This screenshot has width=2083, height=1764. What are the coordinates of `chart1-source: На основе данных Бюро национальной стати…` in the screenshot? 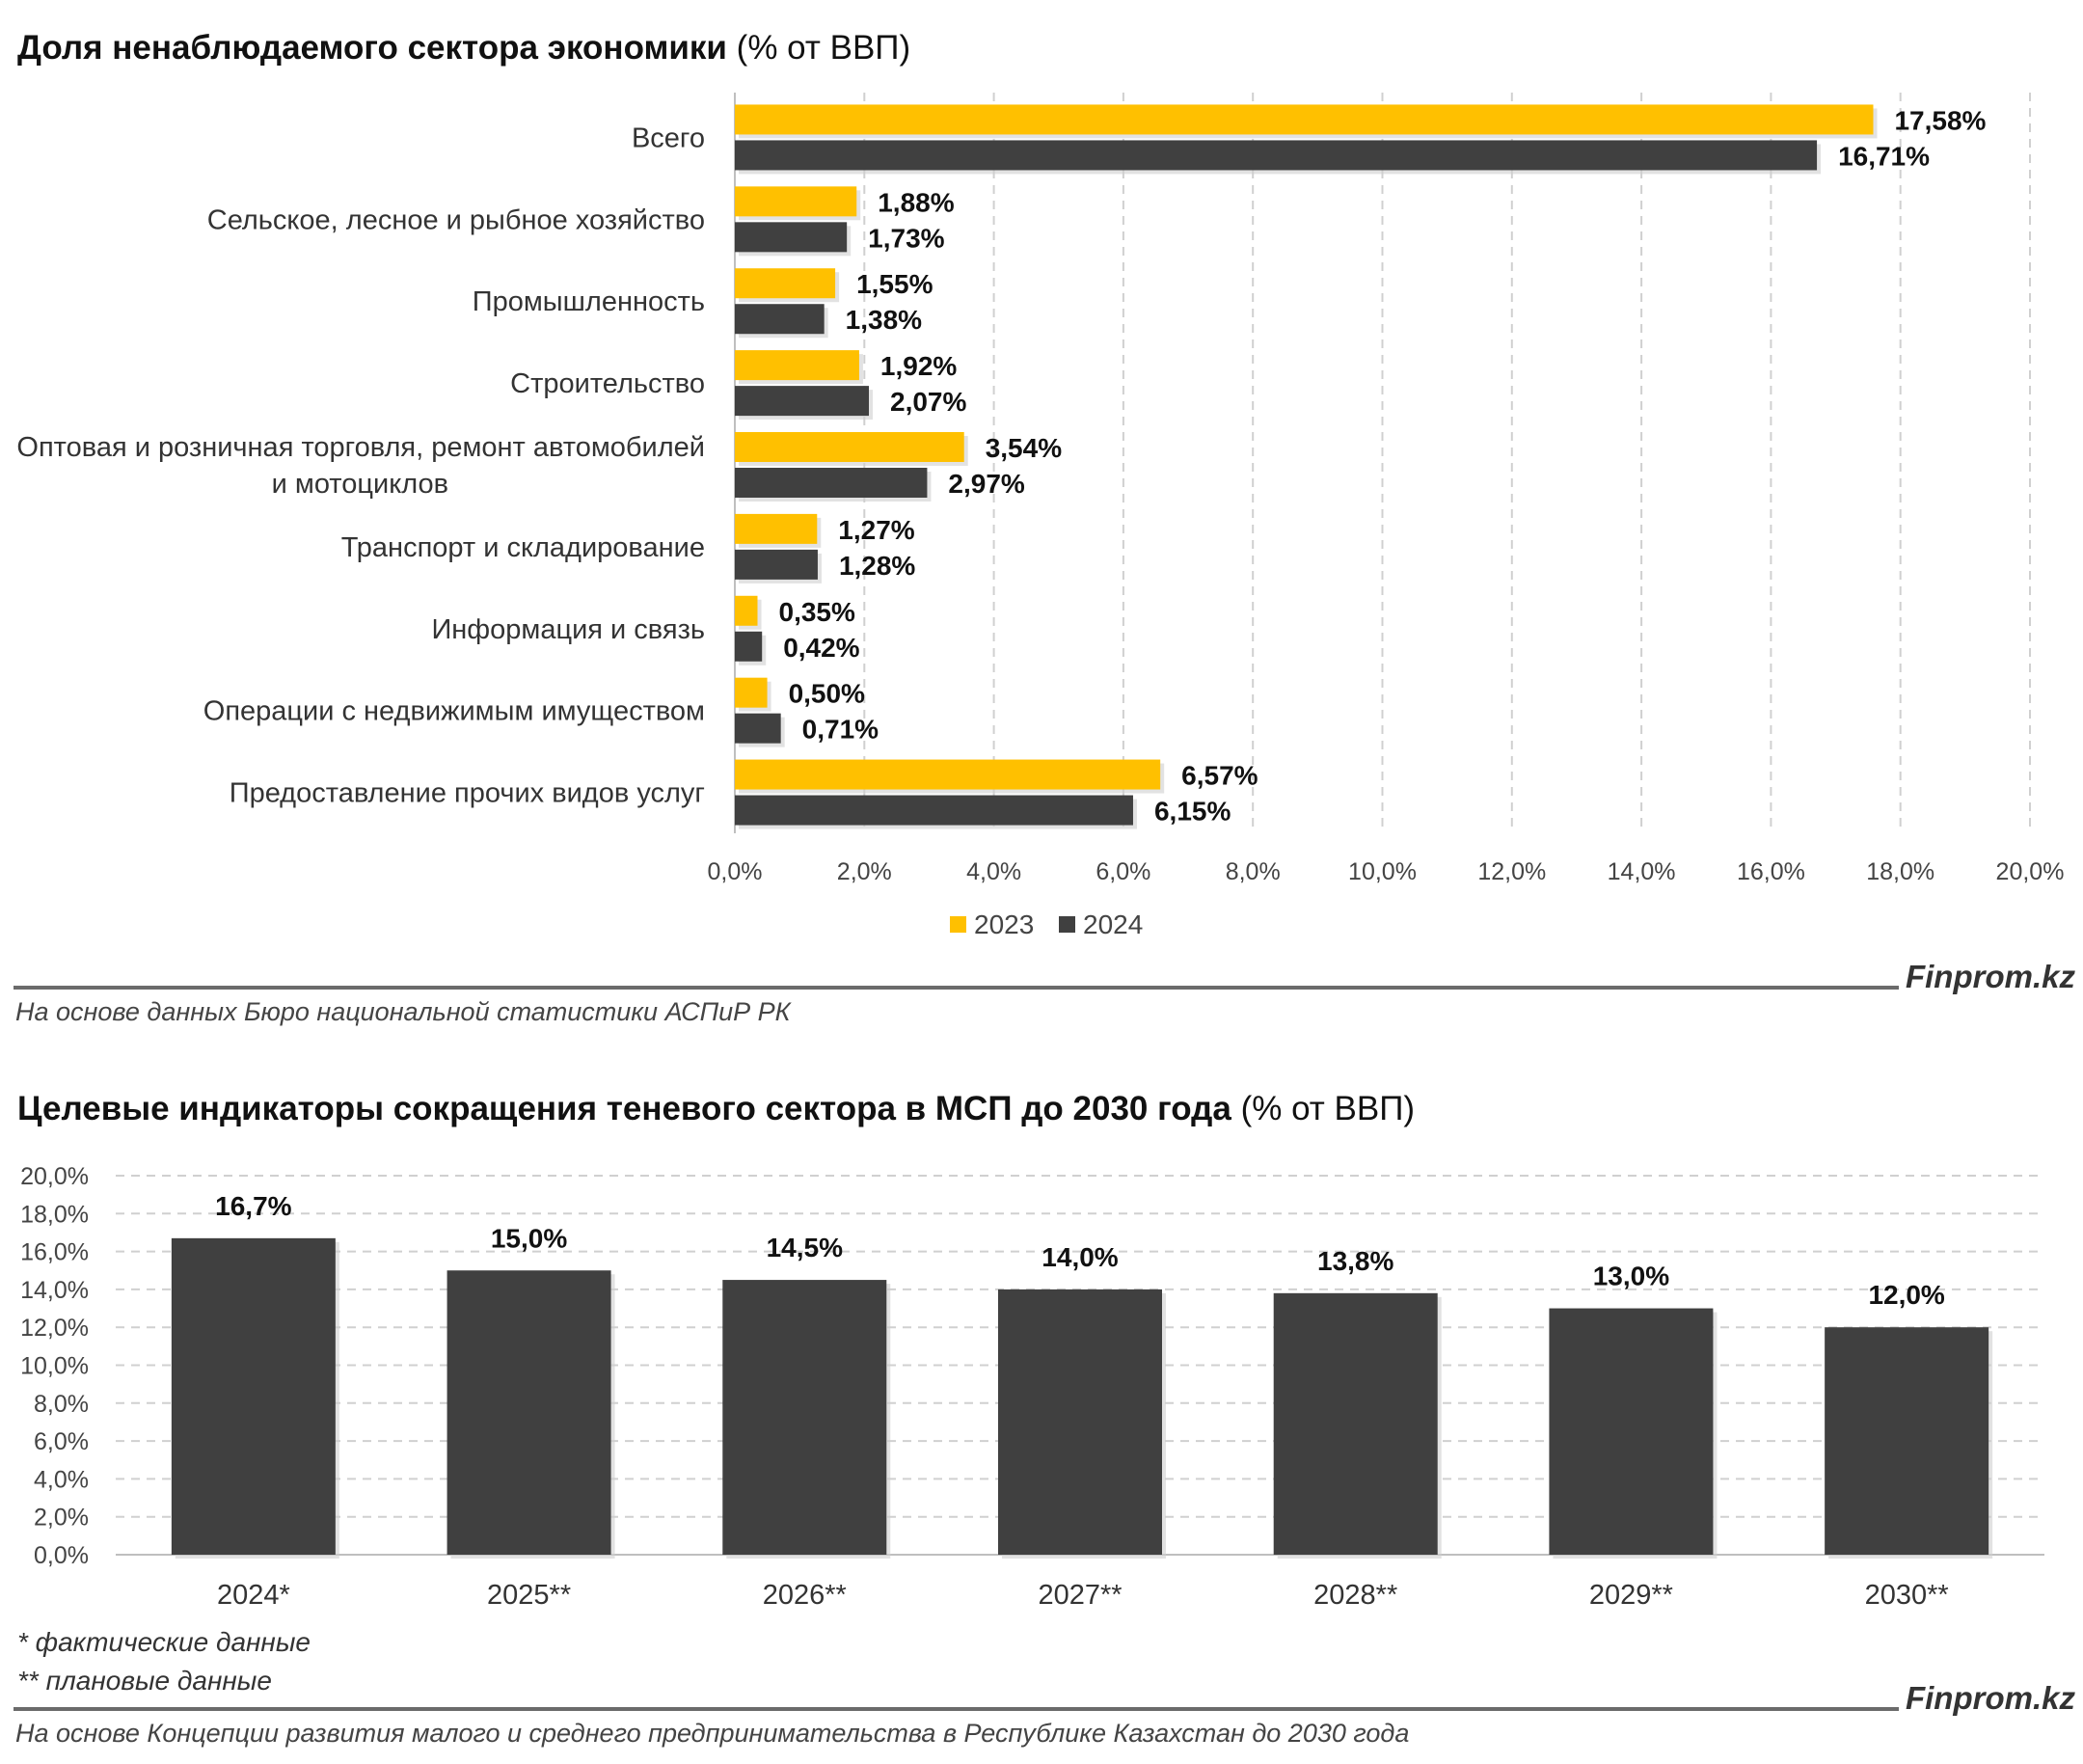 It's located at (403, 1012).